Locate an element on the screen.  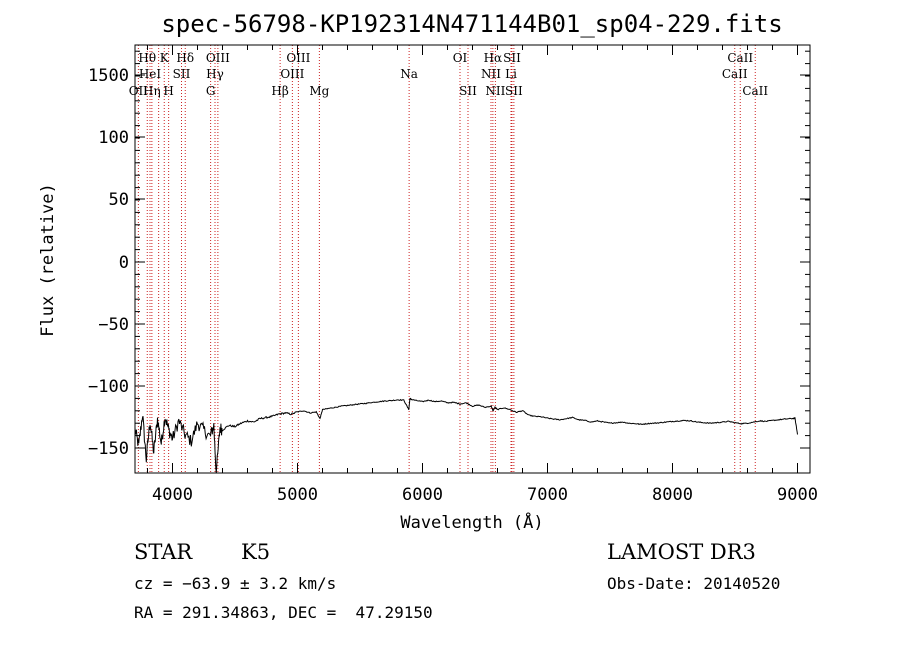
spectral-line-label: HeI is located at coordinates (150, 74).